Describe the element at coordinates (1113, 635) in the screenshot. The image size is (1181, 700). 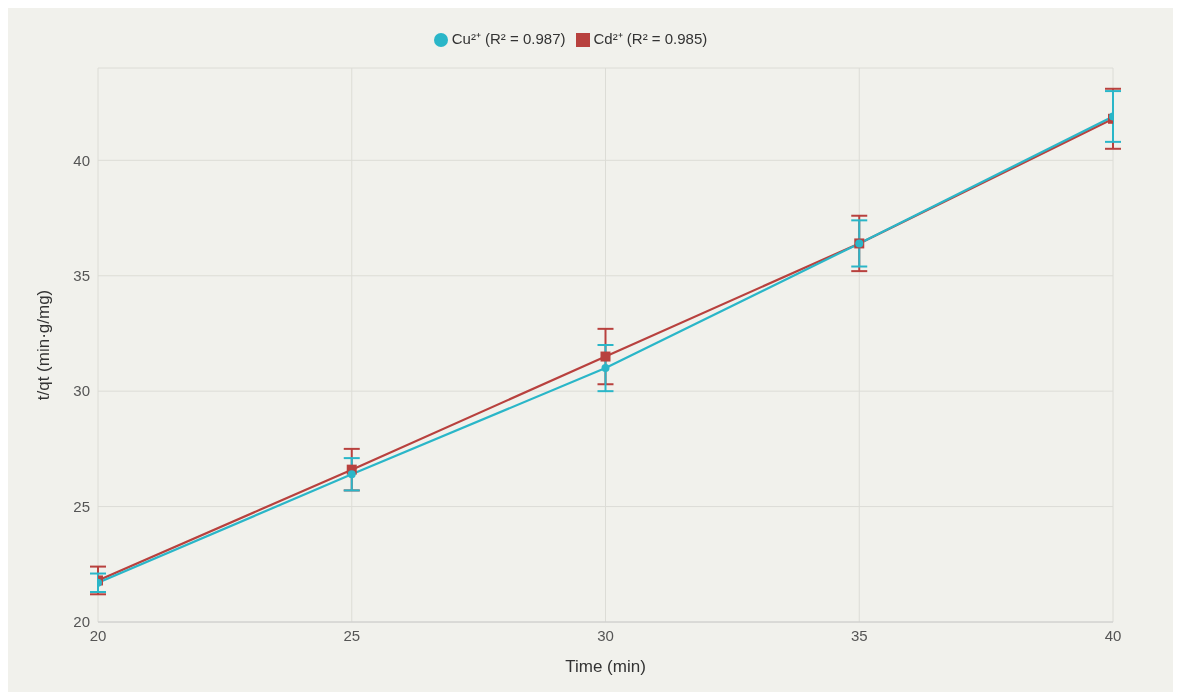
I see `x-tick-label: 40` at that location.